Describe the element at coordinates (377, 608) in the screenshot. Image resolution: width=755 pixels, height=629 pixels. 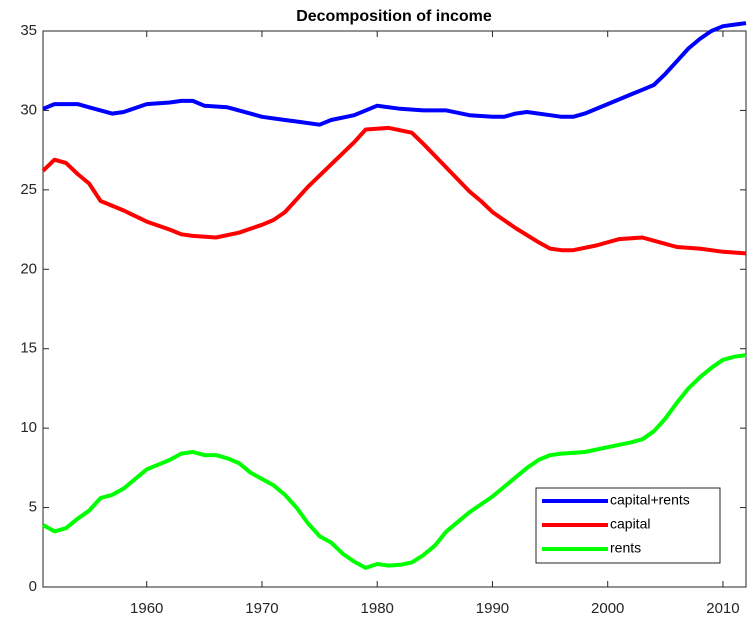
I see `x-tick-label: 1980` at that location.